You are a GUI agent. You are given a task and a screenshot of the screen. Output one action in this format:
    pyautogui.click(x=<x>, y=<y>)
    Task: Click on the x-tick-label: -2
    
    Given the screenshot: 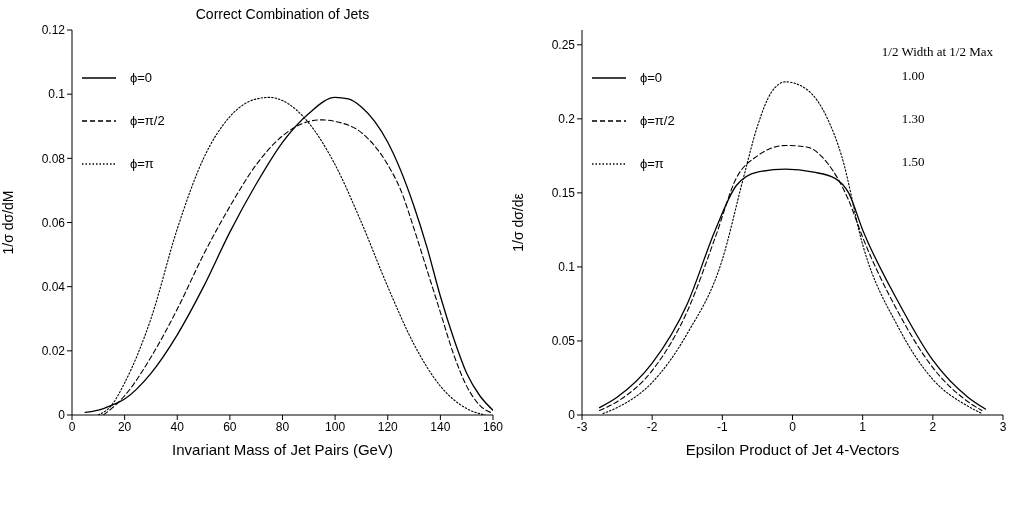 What is the action you would take?
    pyautogui.click(x=652, y=426)
    